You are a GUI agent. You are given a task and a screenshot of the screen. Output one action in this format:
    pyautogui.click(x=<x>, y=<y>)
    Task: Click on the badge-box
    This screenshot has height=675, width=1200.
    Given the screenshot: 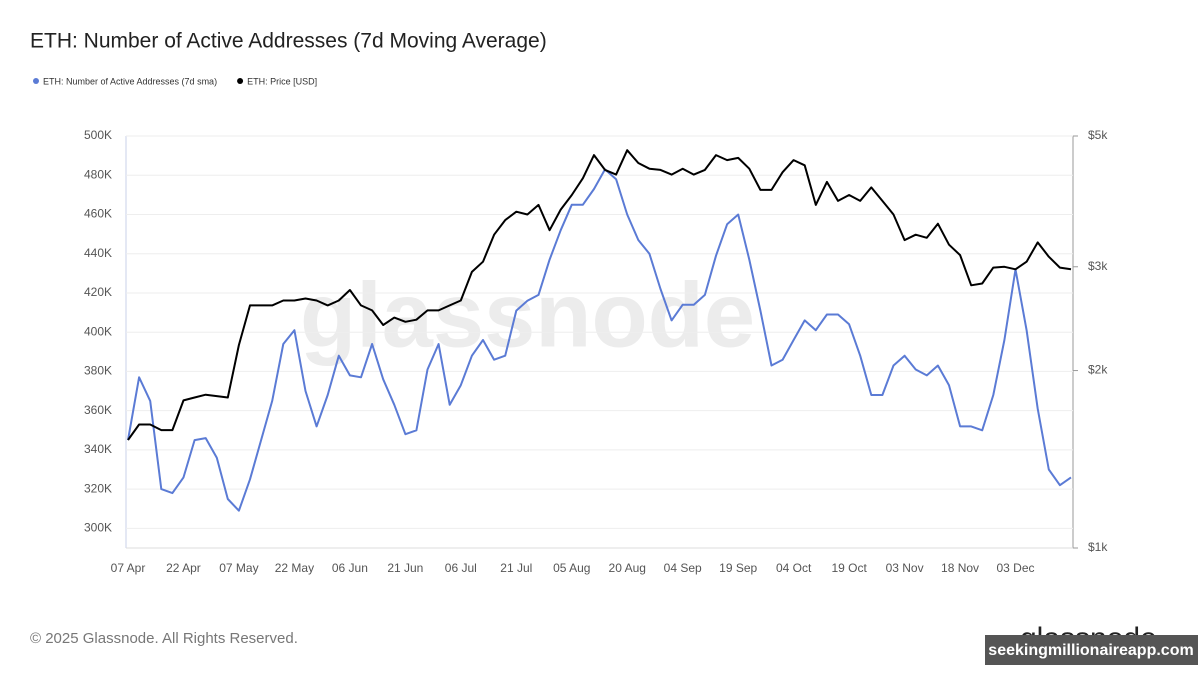 What is the action you would take?
    pyautogui.click(x=1091, y=650)
    